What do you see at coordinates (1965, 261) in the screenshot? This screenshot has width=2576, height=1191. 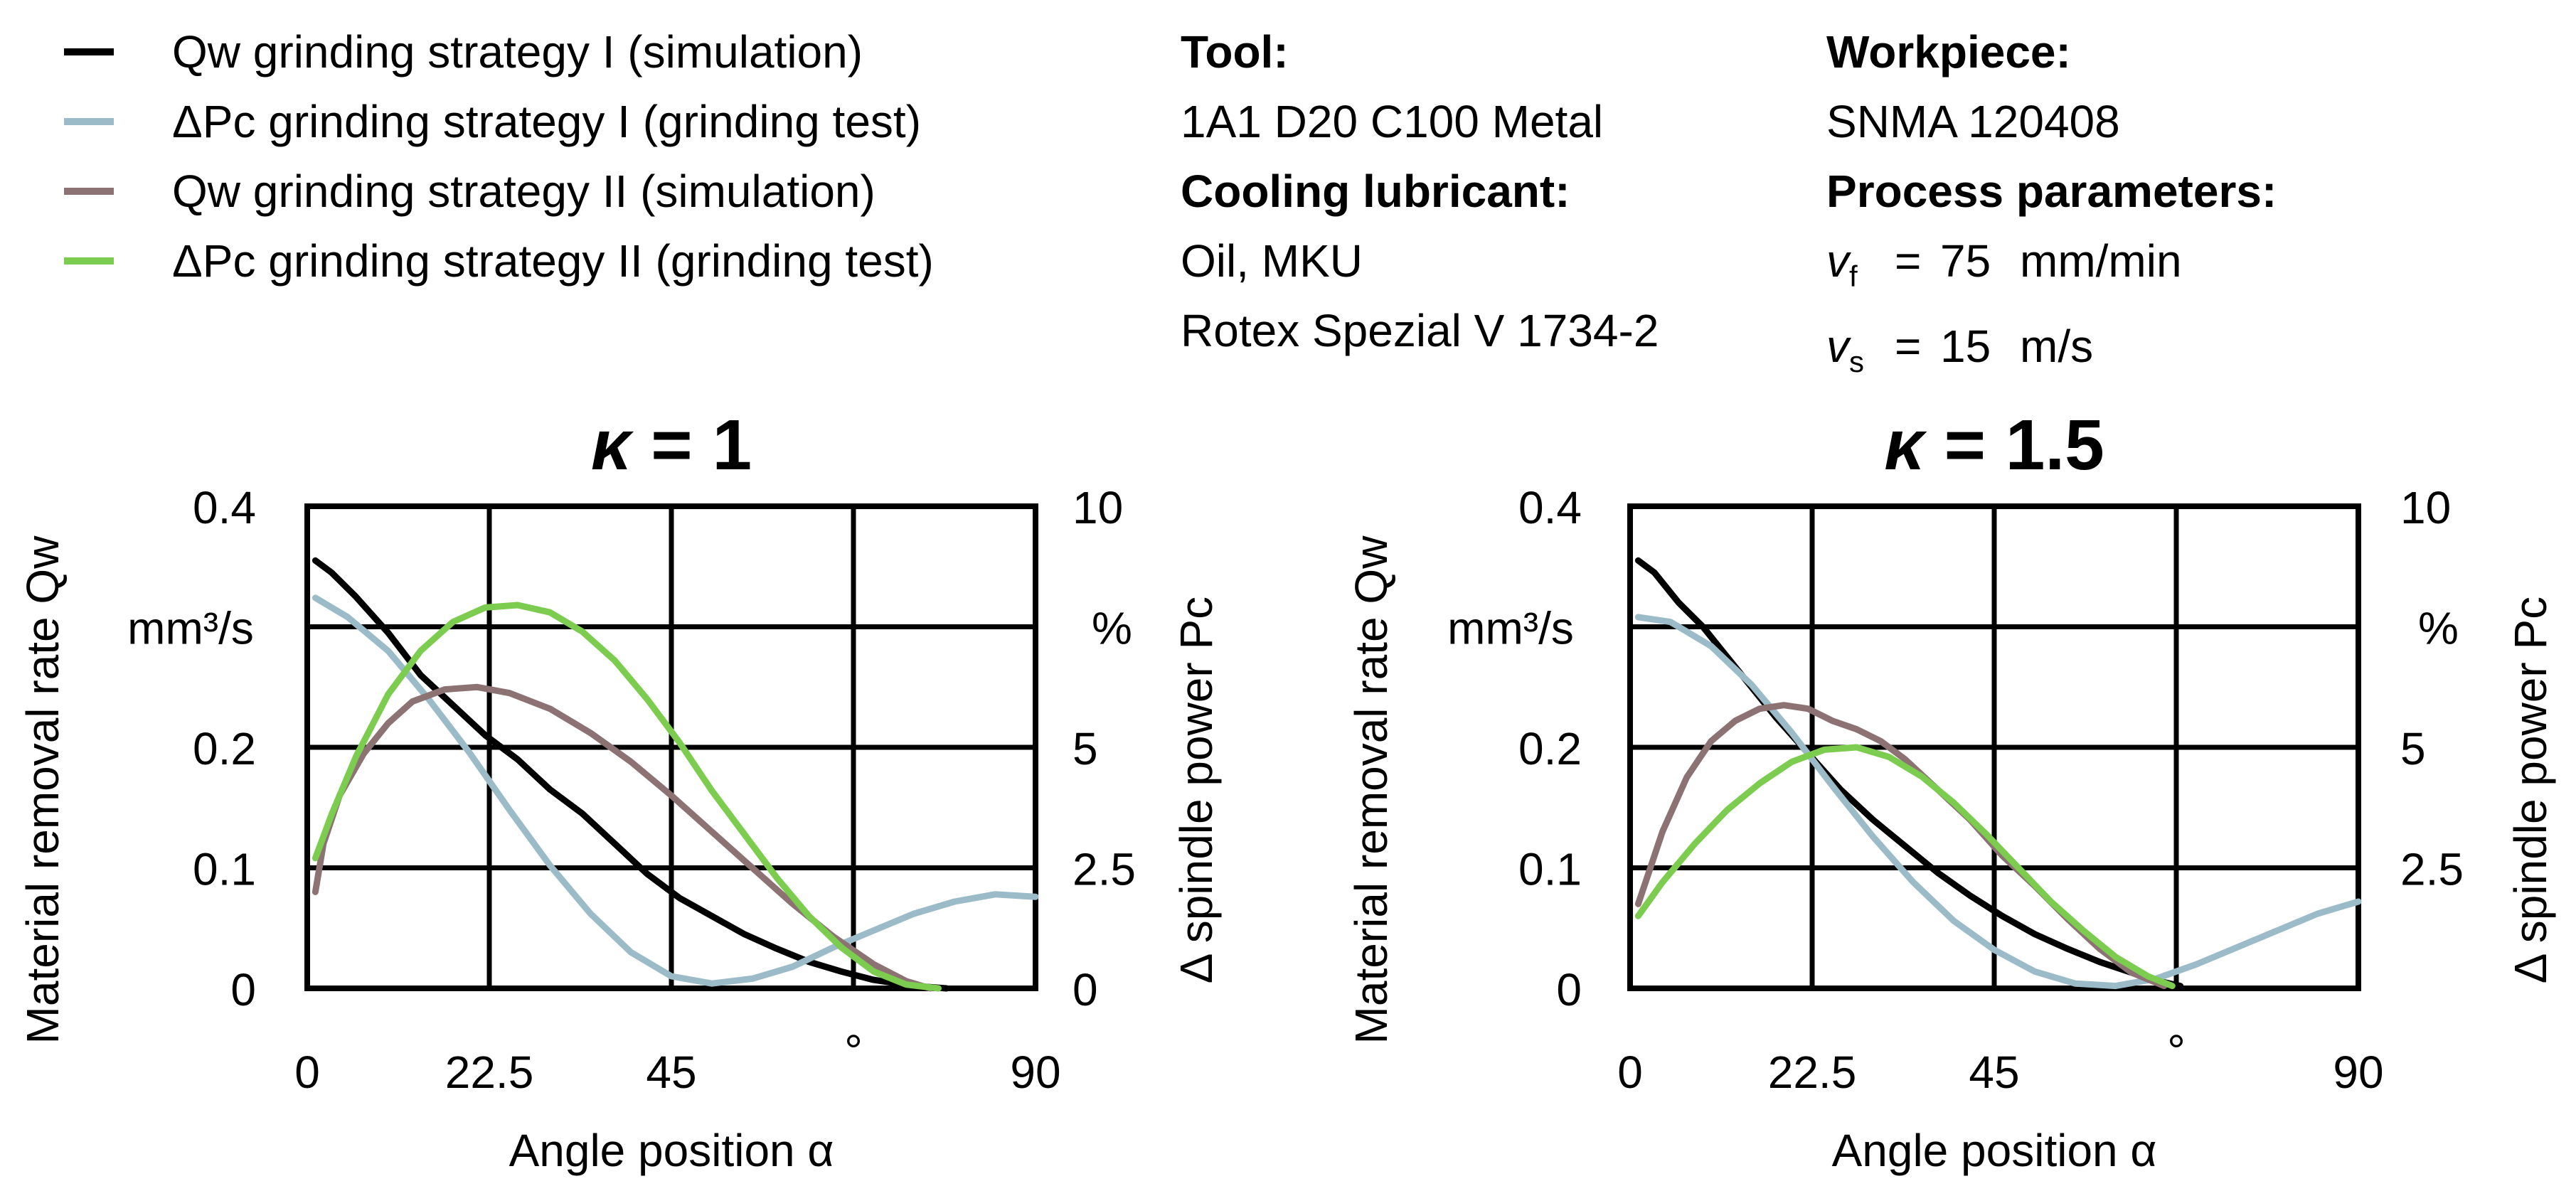 I see `param-value: 75` at bounding box center [1965, 261].